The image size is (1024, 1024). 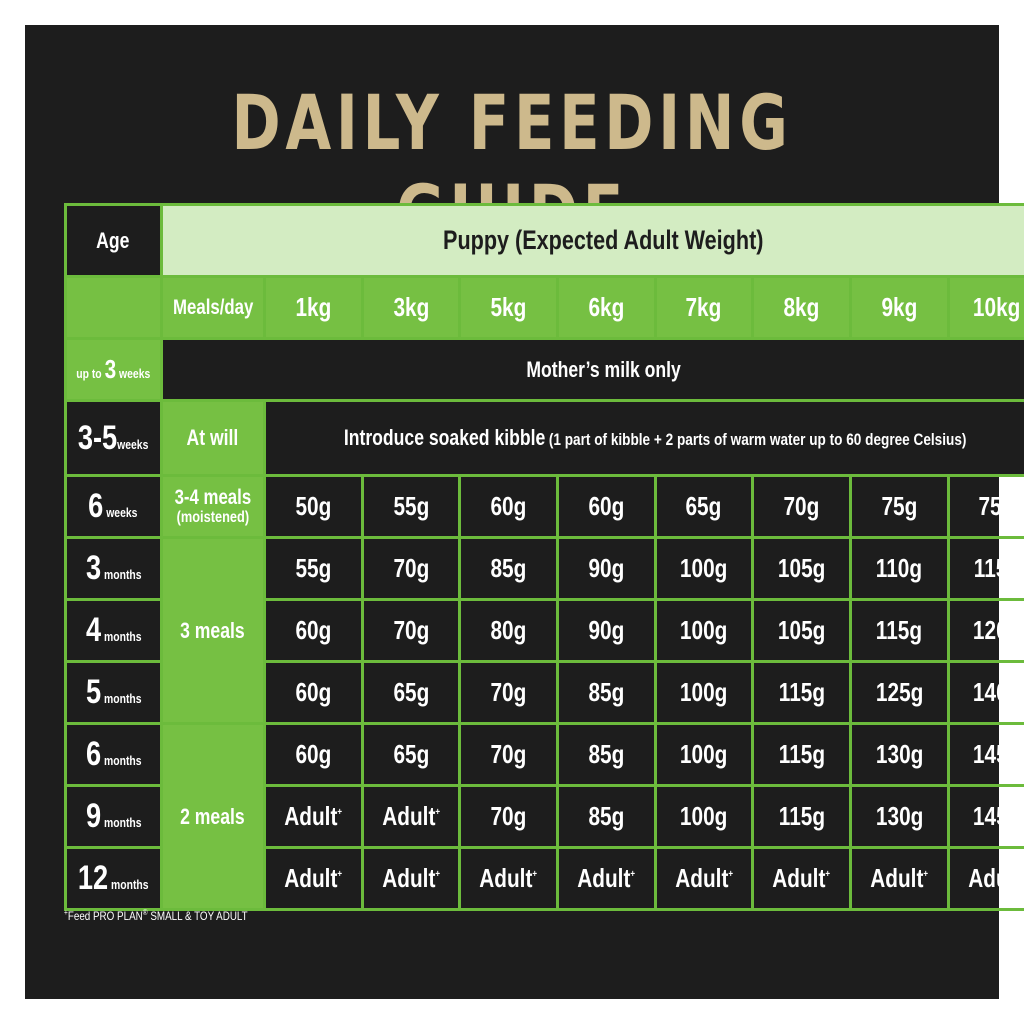 I want to click on meals-cell: At will, so click(x=212, y=438).